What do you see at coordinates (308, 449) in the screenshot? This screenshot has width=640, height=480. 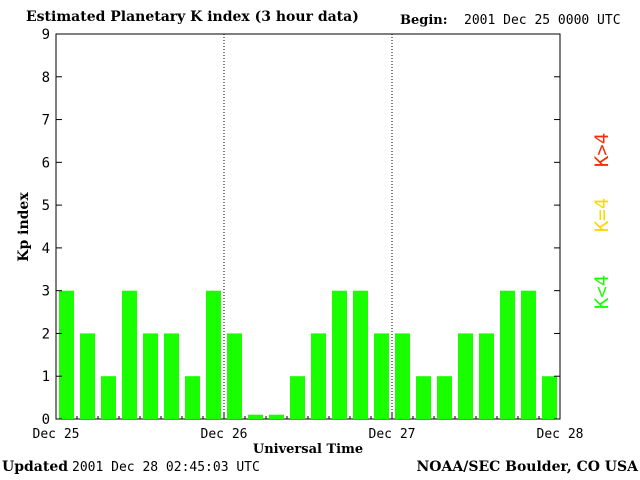 I see `x-axis-label: Universal Time` at bounding box center [308, 449].